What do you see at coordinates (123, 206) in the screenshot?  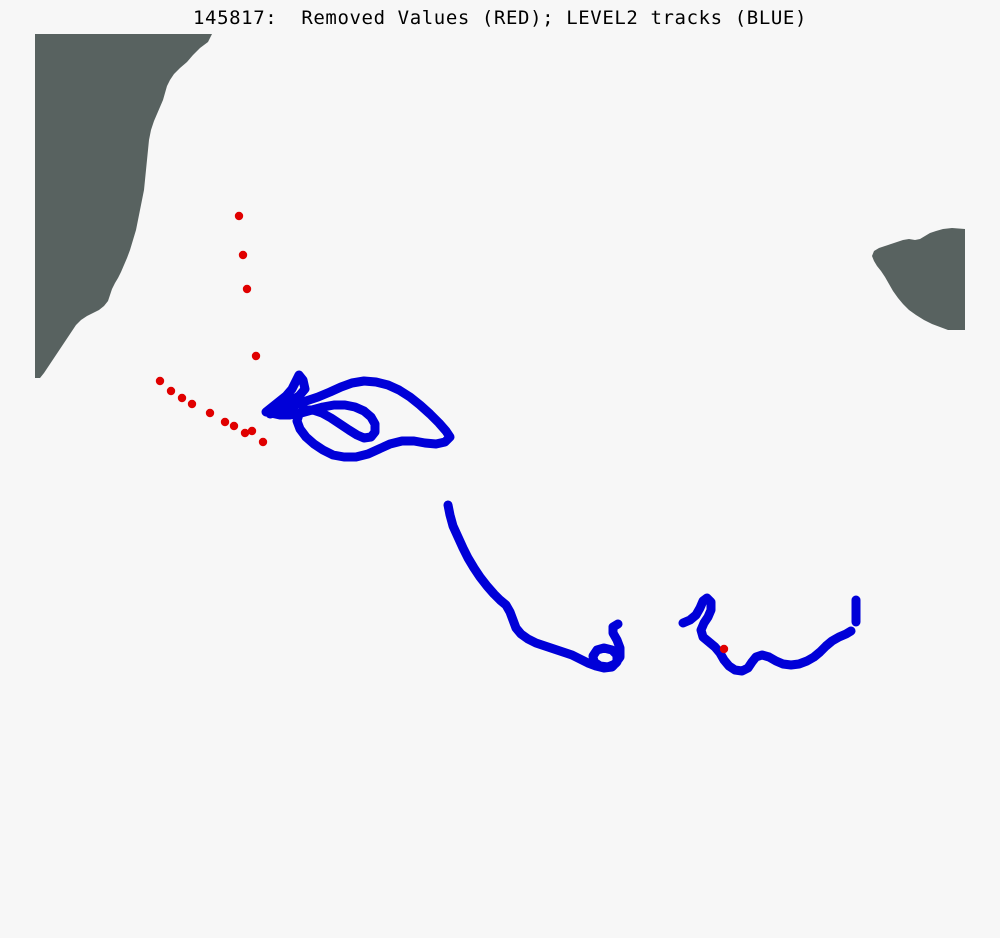 I see `western-landmass` at bounding box center [123, 206].